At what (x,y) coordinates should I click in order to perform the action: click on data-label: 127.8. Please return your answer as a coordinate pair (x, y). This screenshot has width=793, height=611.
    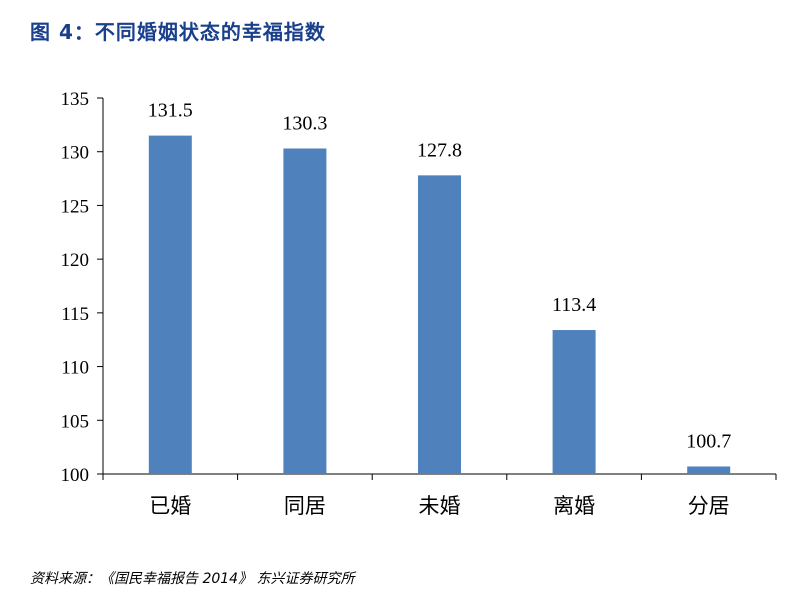
    Looking at the image, I should click on (439, 150).